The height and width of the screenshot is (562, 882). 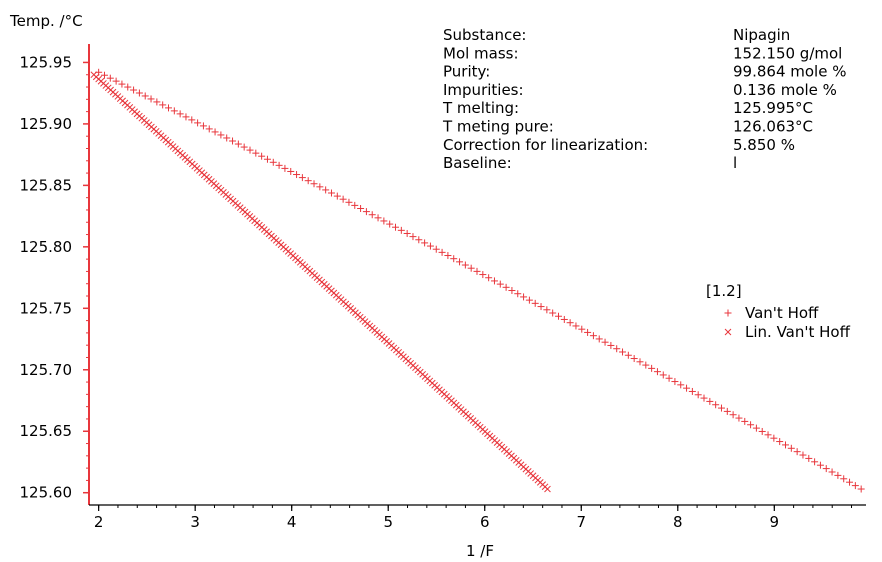 What do you see at coordinates (388, 522) in the screenshot?
I see `x-tick-label: 5` at bounding box center [388, 522].